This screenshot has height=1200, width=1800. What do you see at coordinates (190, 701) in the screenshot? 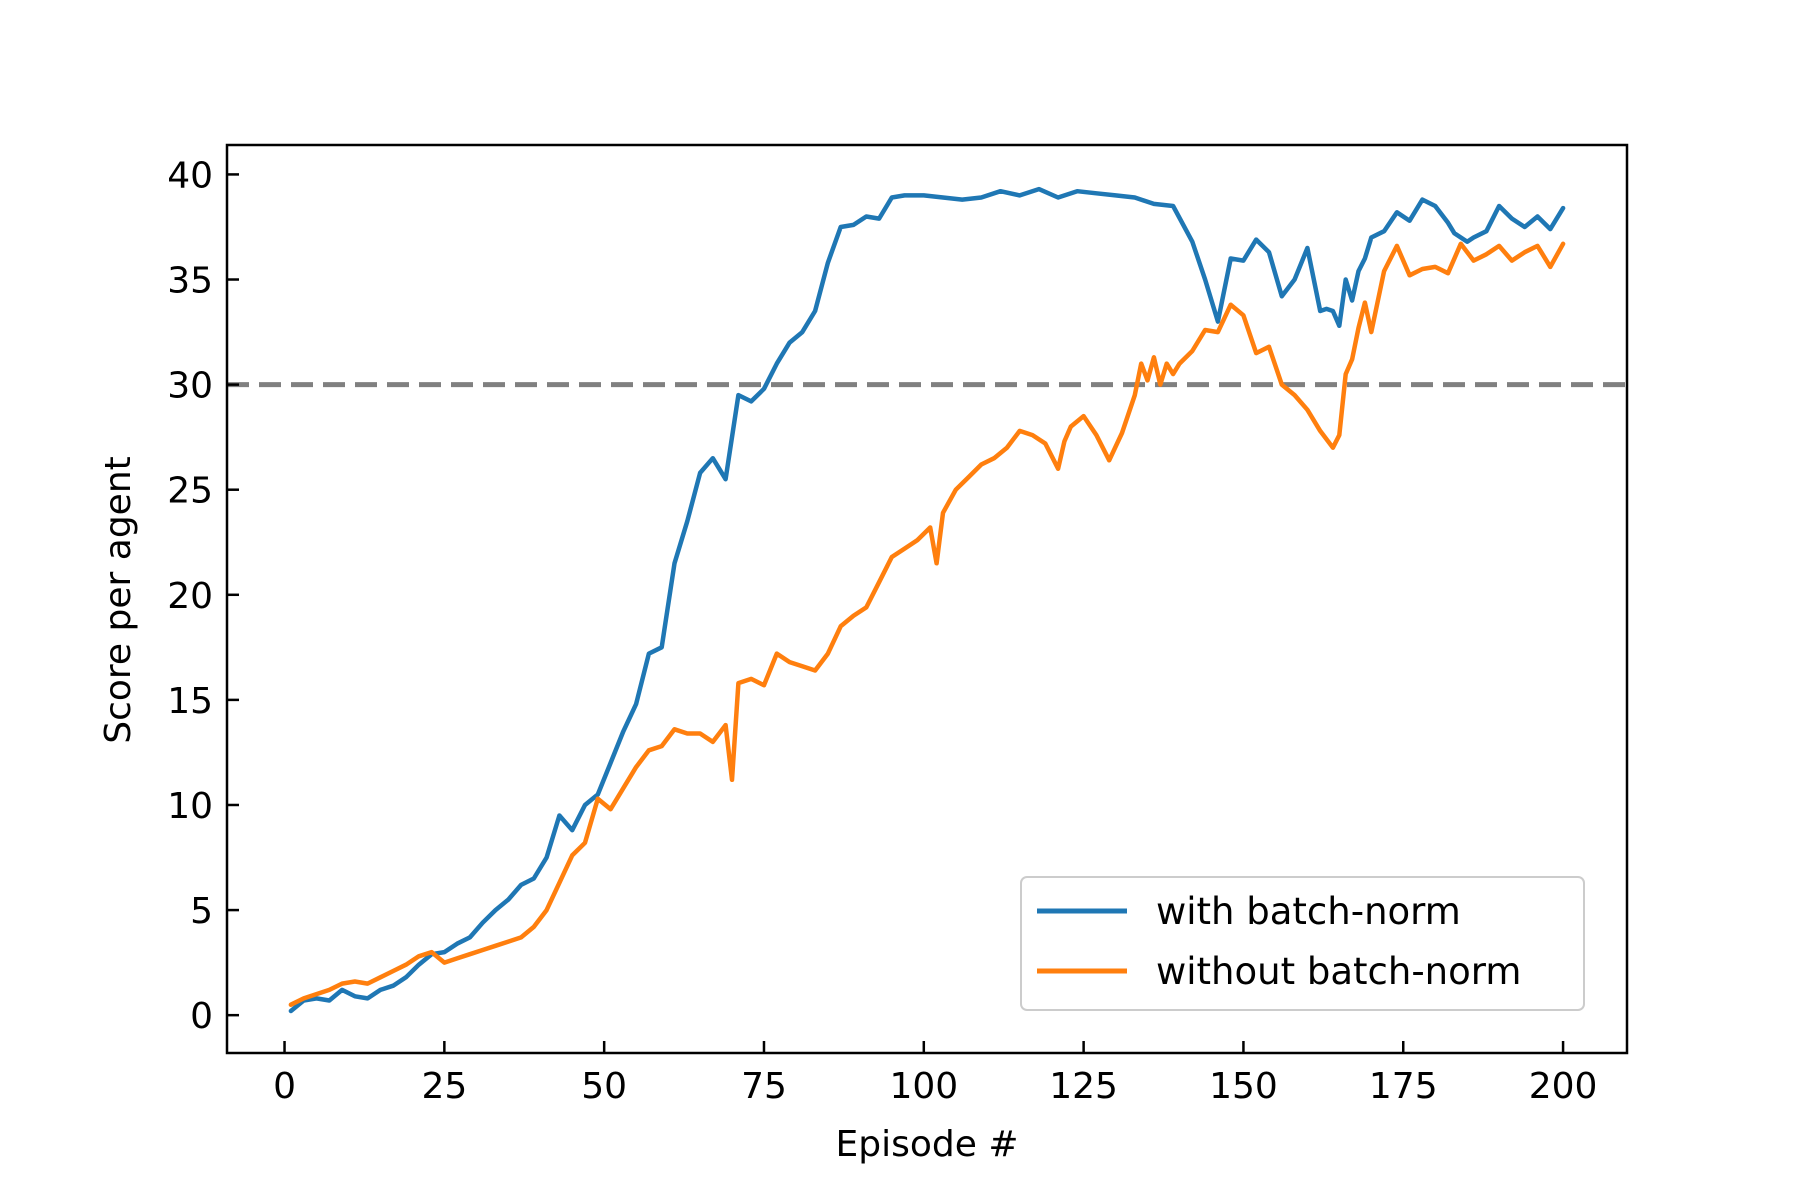
I see `y-tick-label: 15` at bounding box center [190, 701].